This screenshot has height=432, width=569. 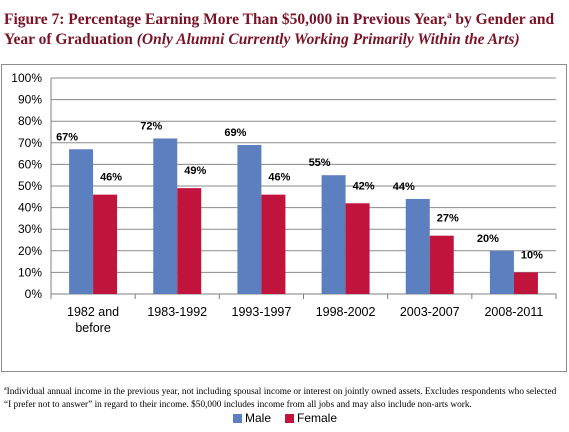 I want to click on data-label-male: 20%, so click(x=488, y=239).